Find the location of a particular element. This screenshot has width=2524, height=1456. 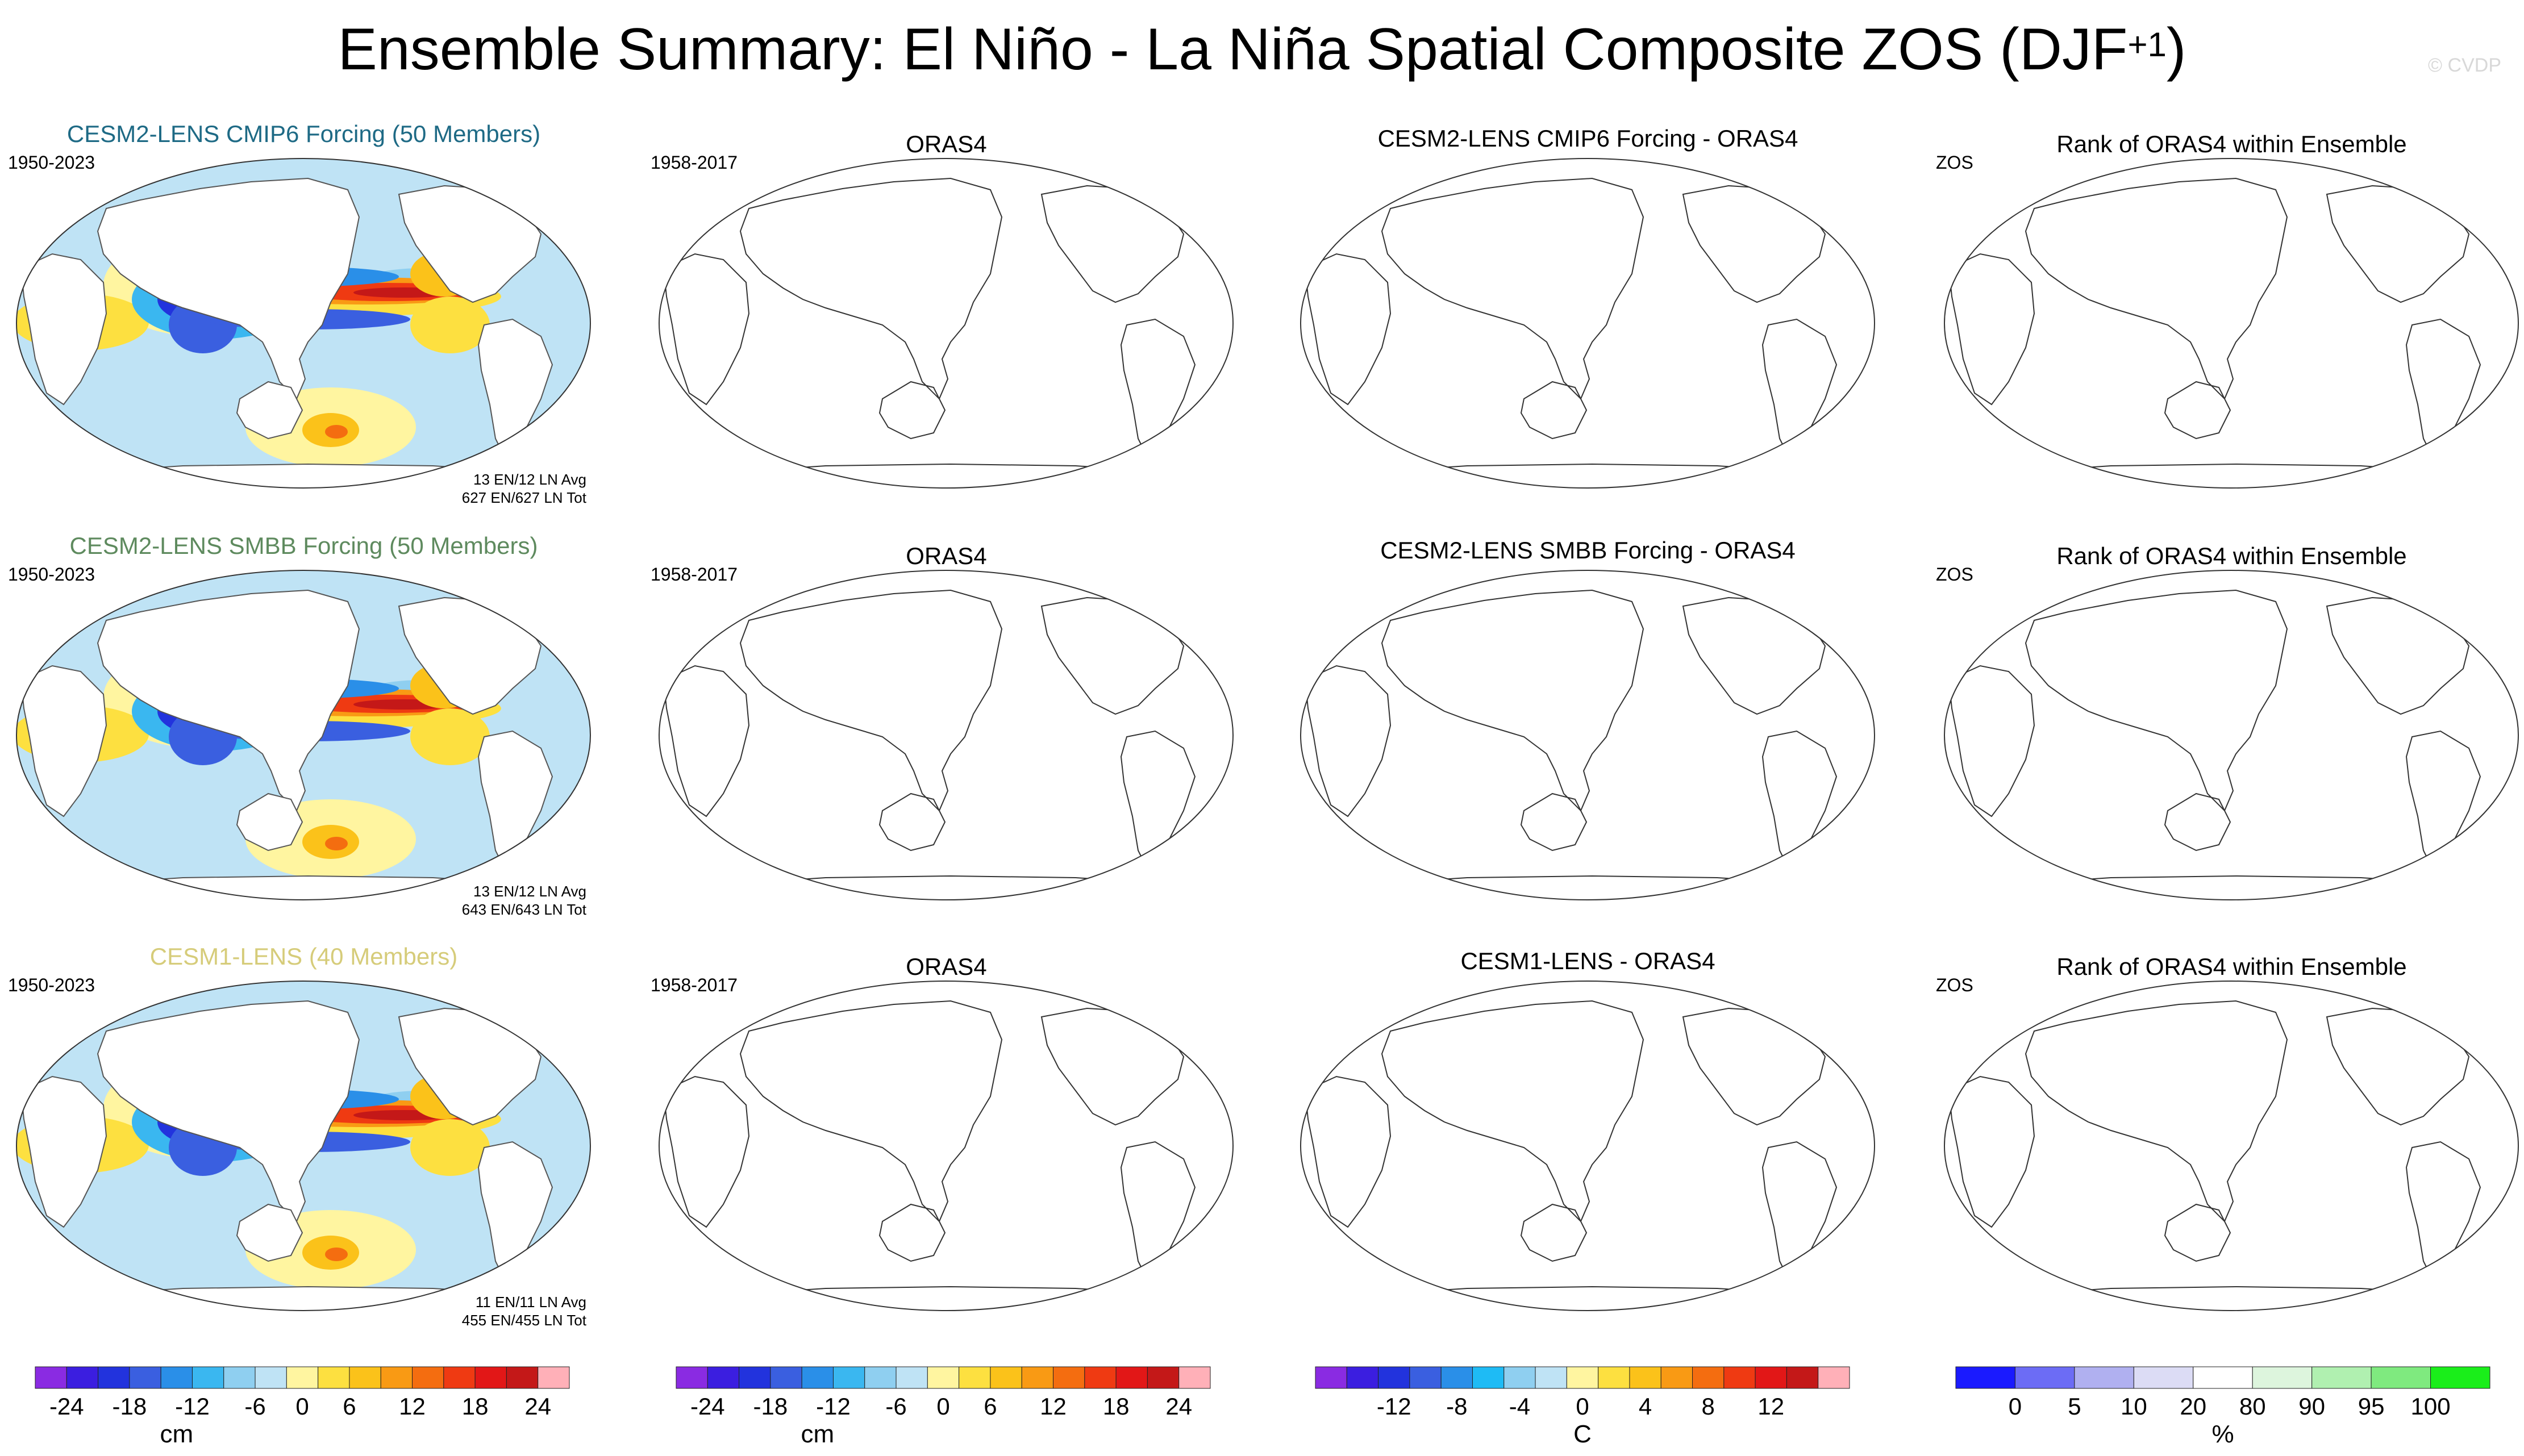

colorbar-tick-label: 8 is located at coordinates (1707, 1406).